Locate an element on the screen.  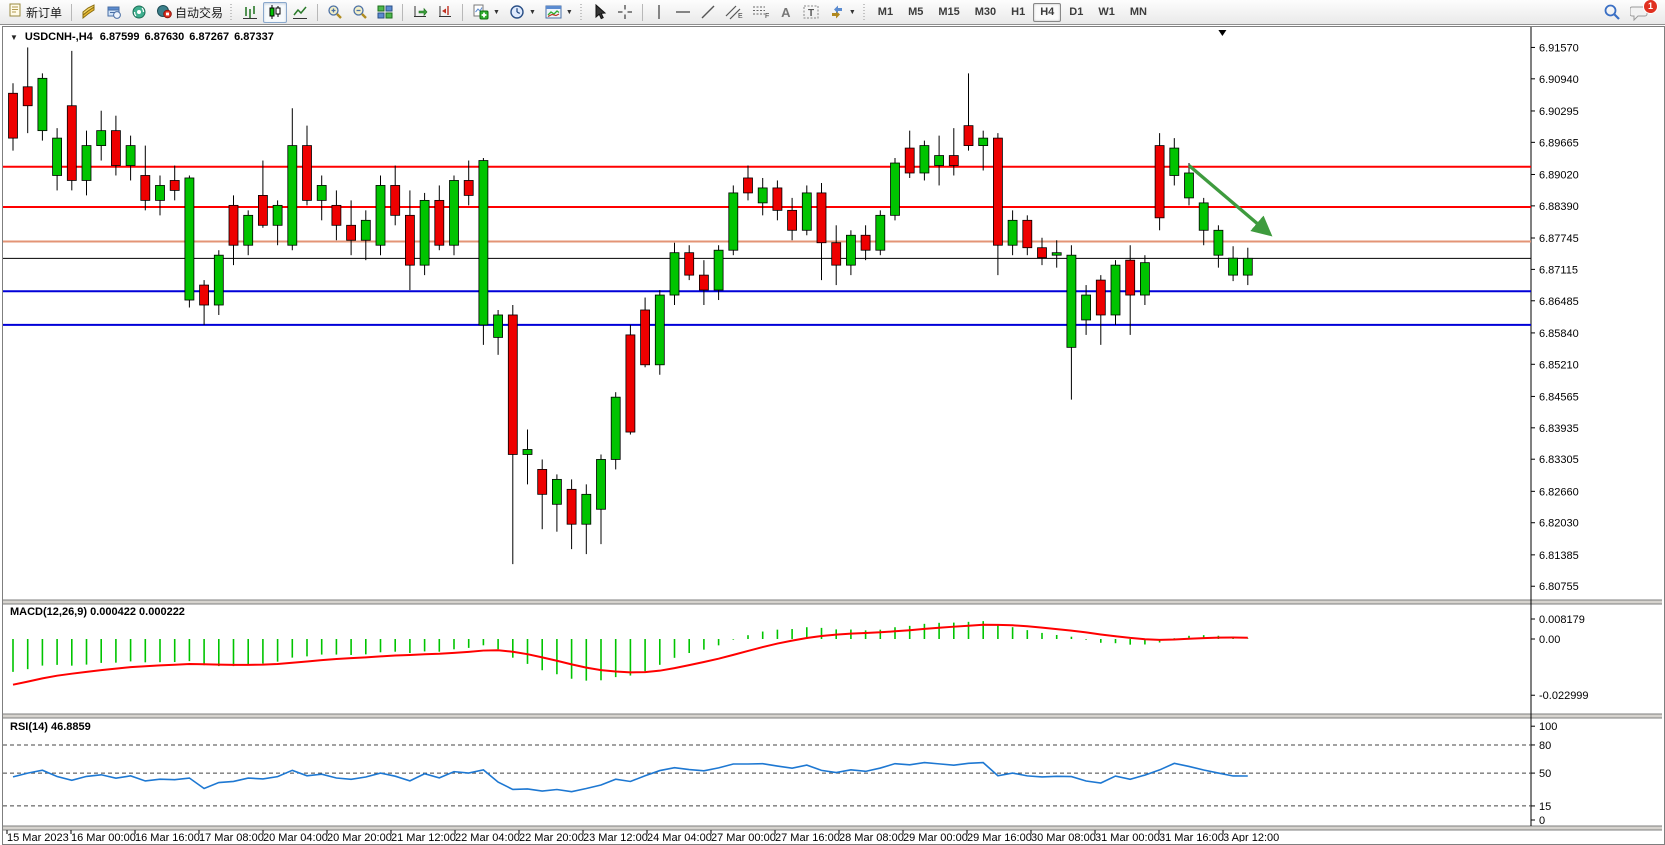
macd-name: MACD(12,26,9) is located at coordinates (49, 612).